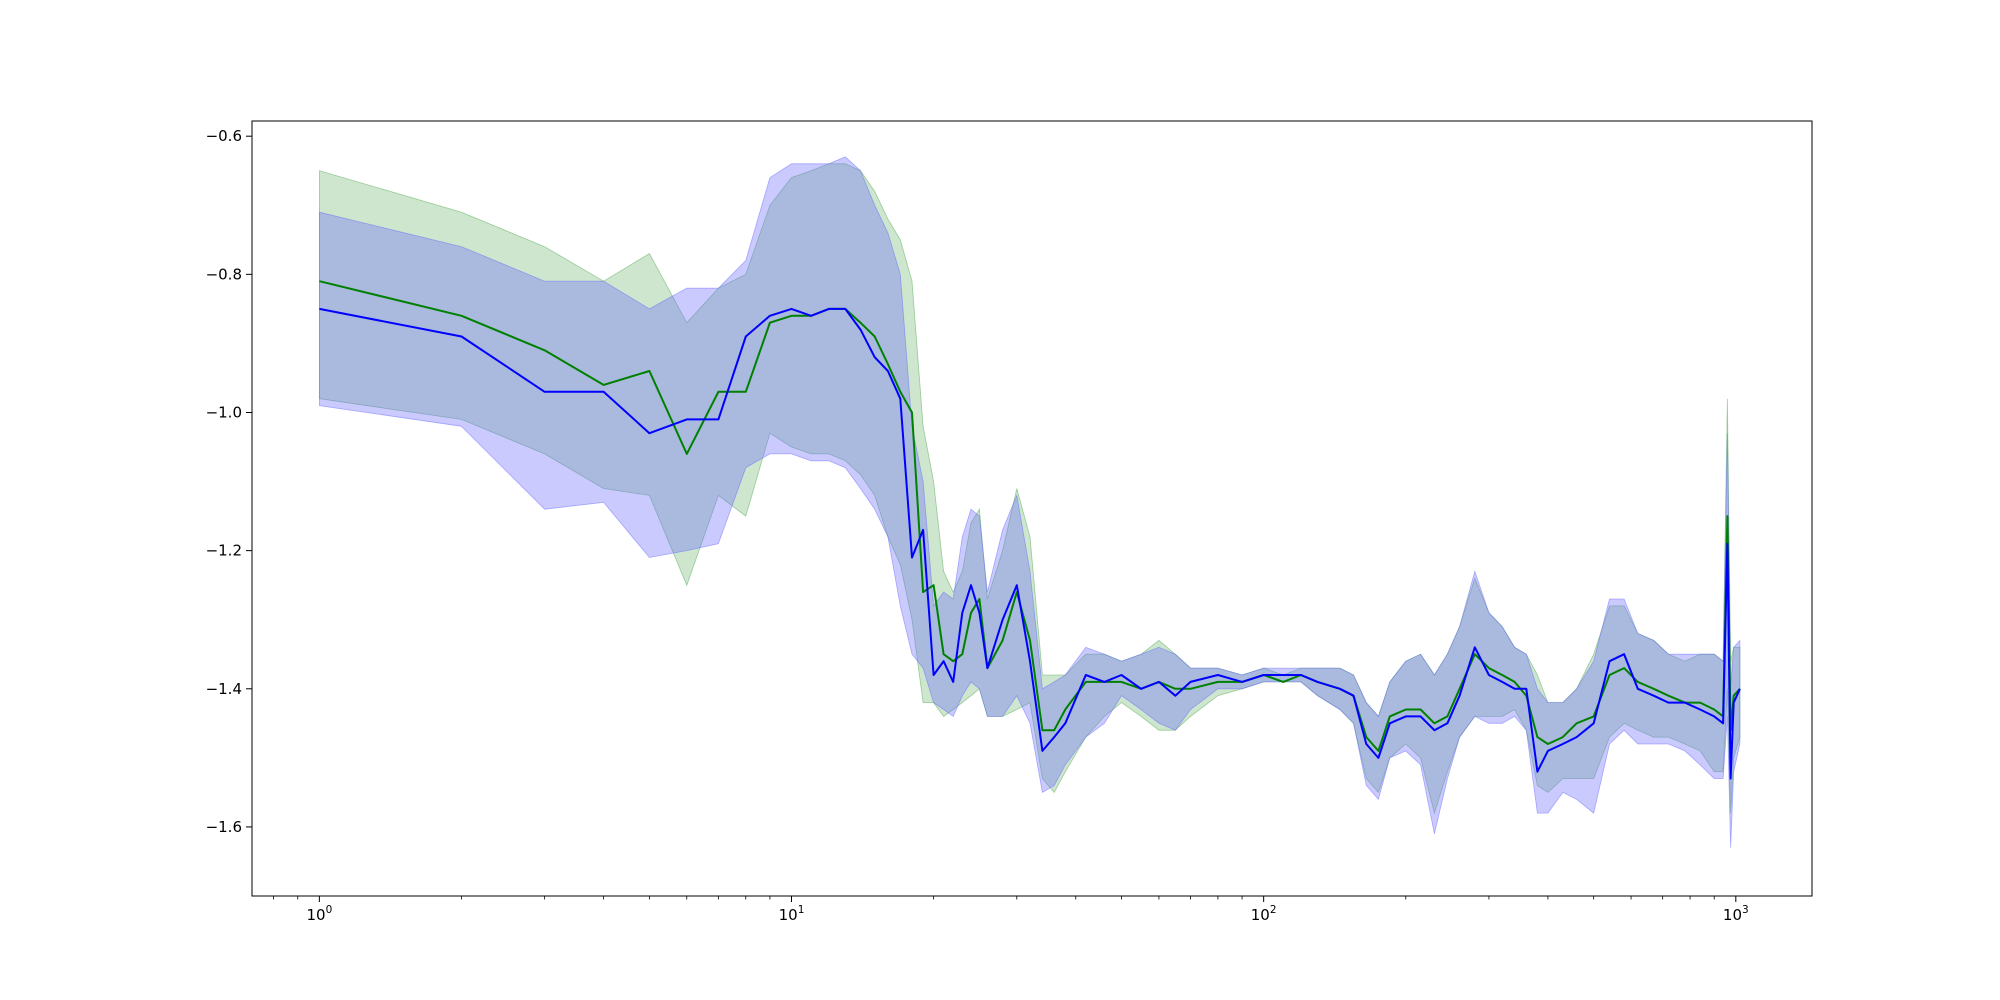  Describe the element at coordinates (319, 914) in the screenshot. I see `x-tick-label: 10⁰` at that location.